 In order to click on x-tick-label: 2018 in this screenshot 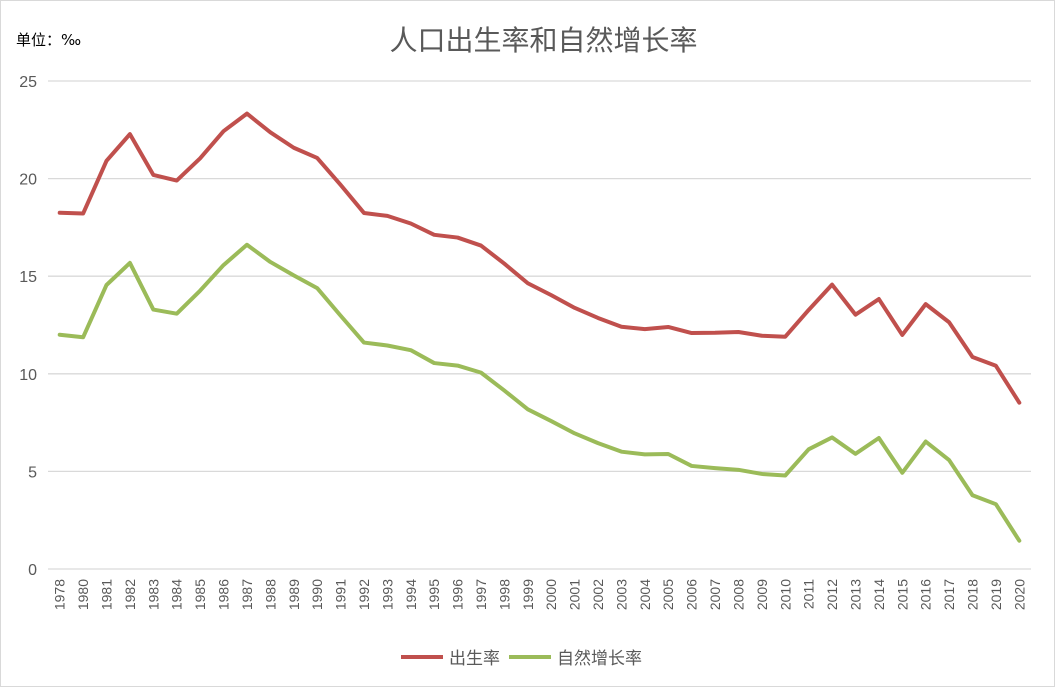, I will do `click(972, 594)`.